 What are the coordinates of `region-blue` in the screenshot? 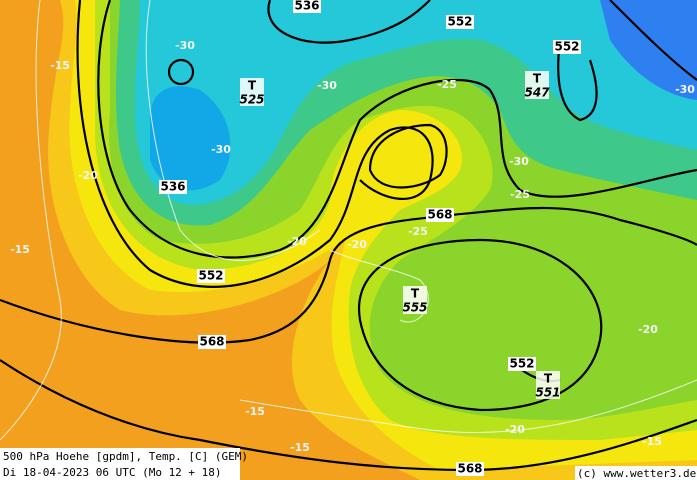 It's located at (190, 138).